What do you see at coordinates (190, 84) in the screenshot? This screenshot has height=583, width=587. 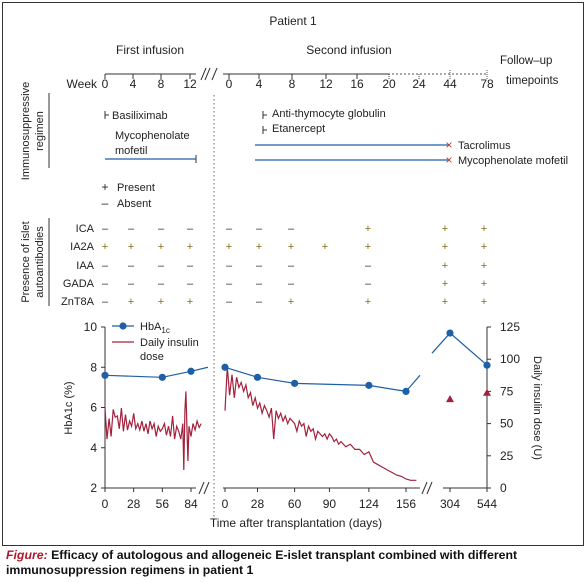 I see `week-ticklabel-first-3: 12` at bounding box center [190, 84].